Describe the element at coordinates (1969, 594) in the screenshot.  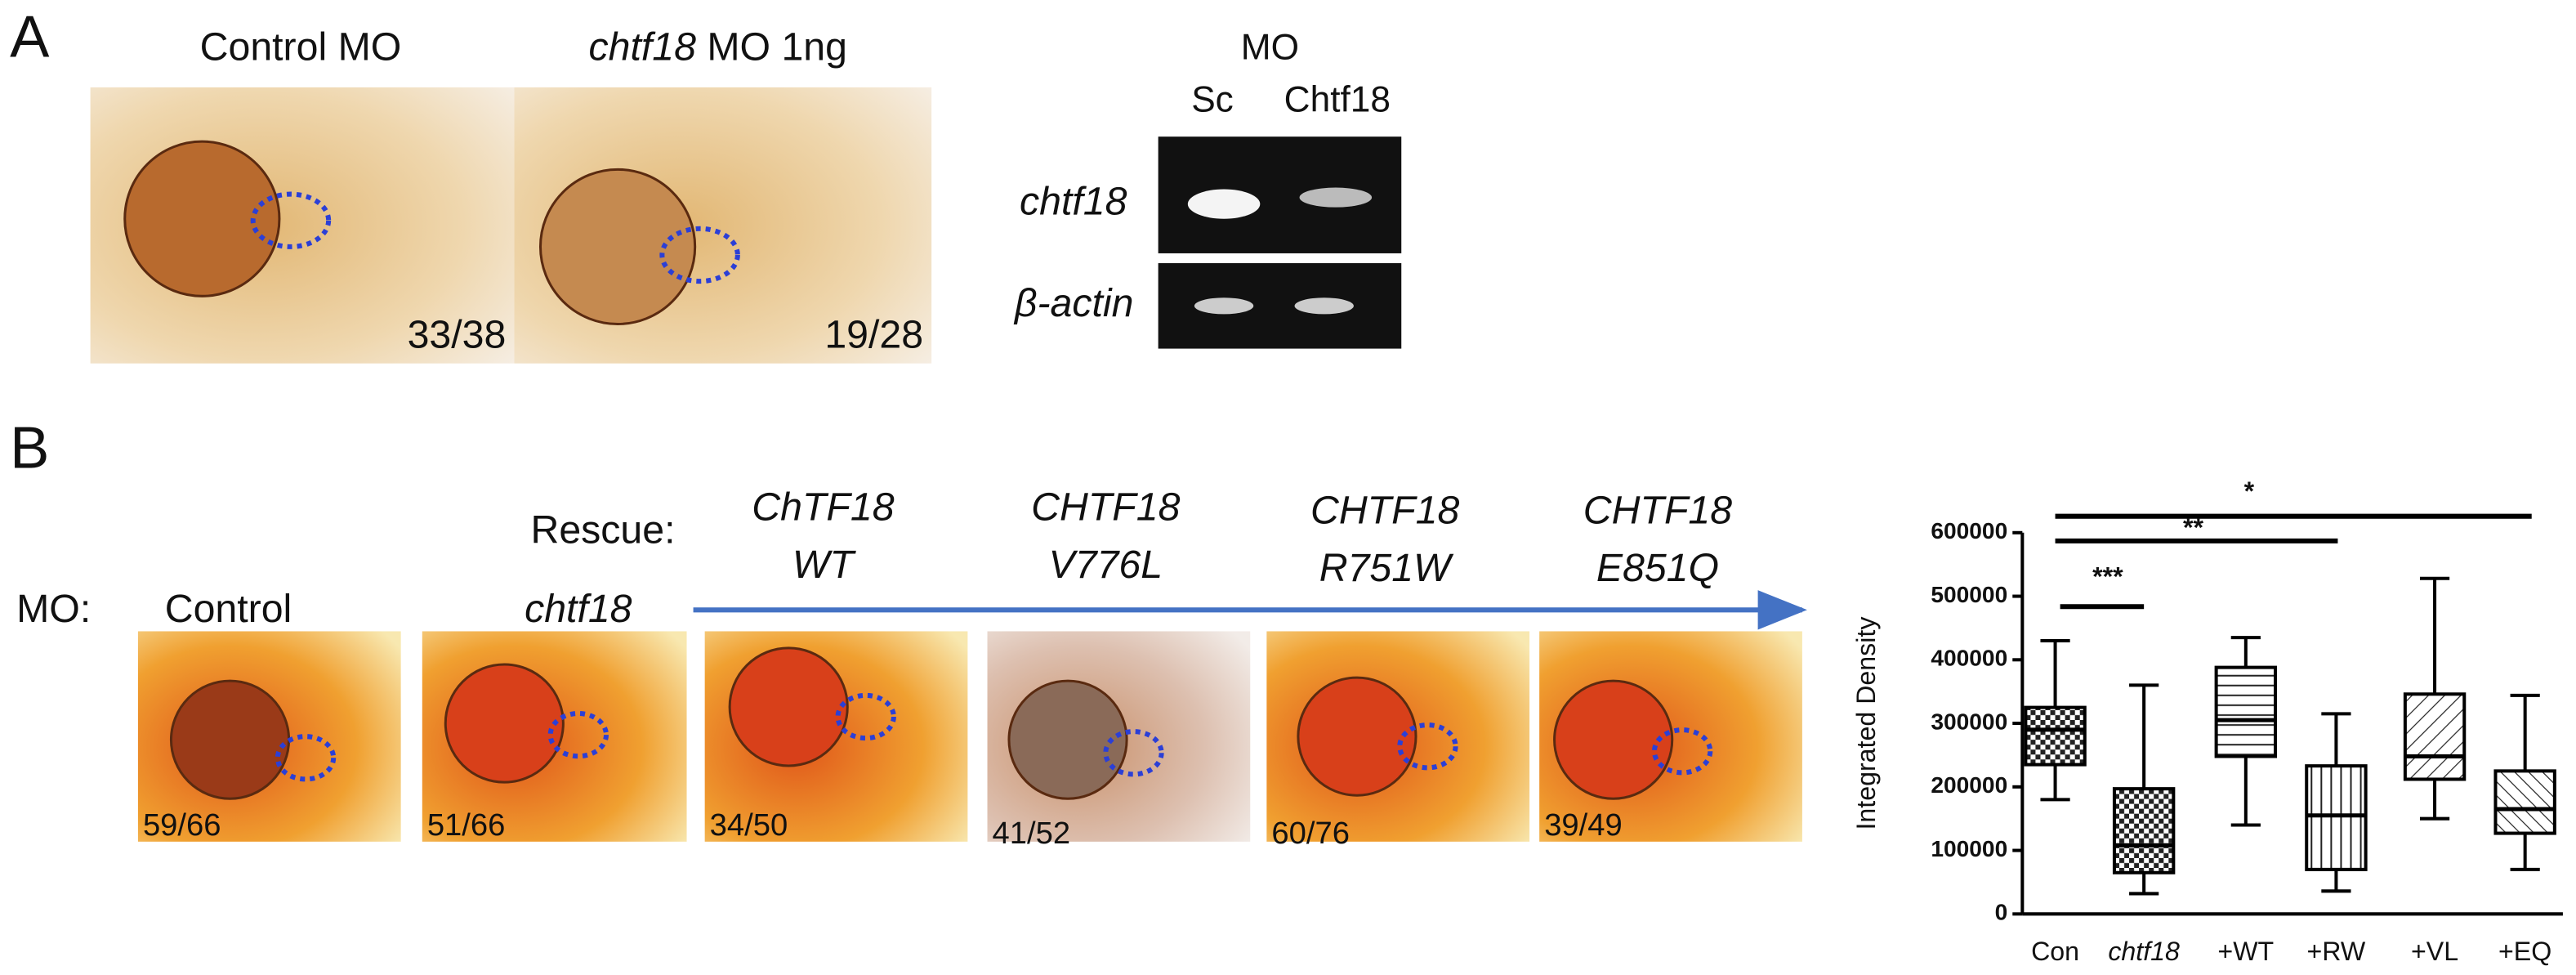
I see `y-tick-label: 500000` at that location.